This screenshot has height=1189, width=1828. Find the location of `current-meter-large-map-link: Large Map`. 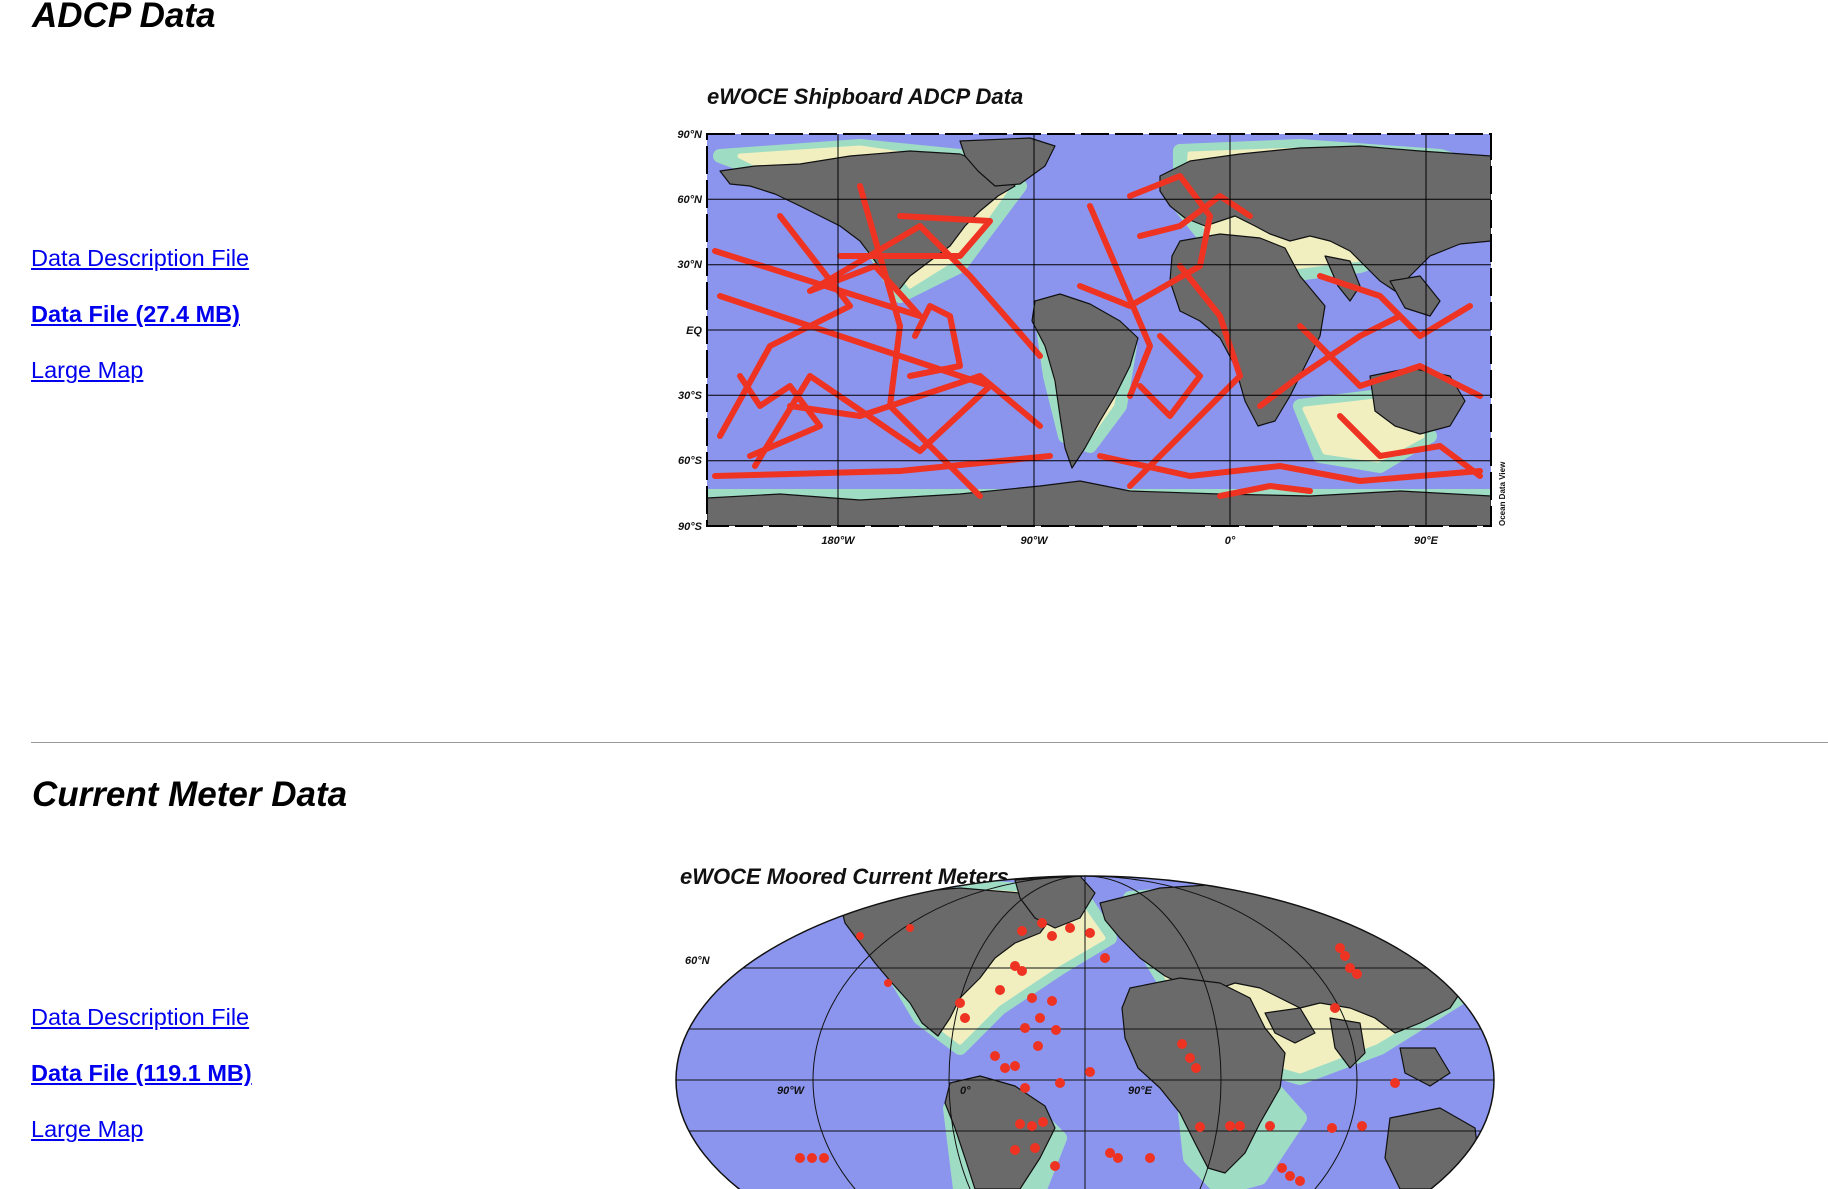

current-meter-large-map-link: Large Map is located at coordinates (87, 1129).